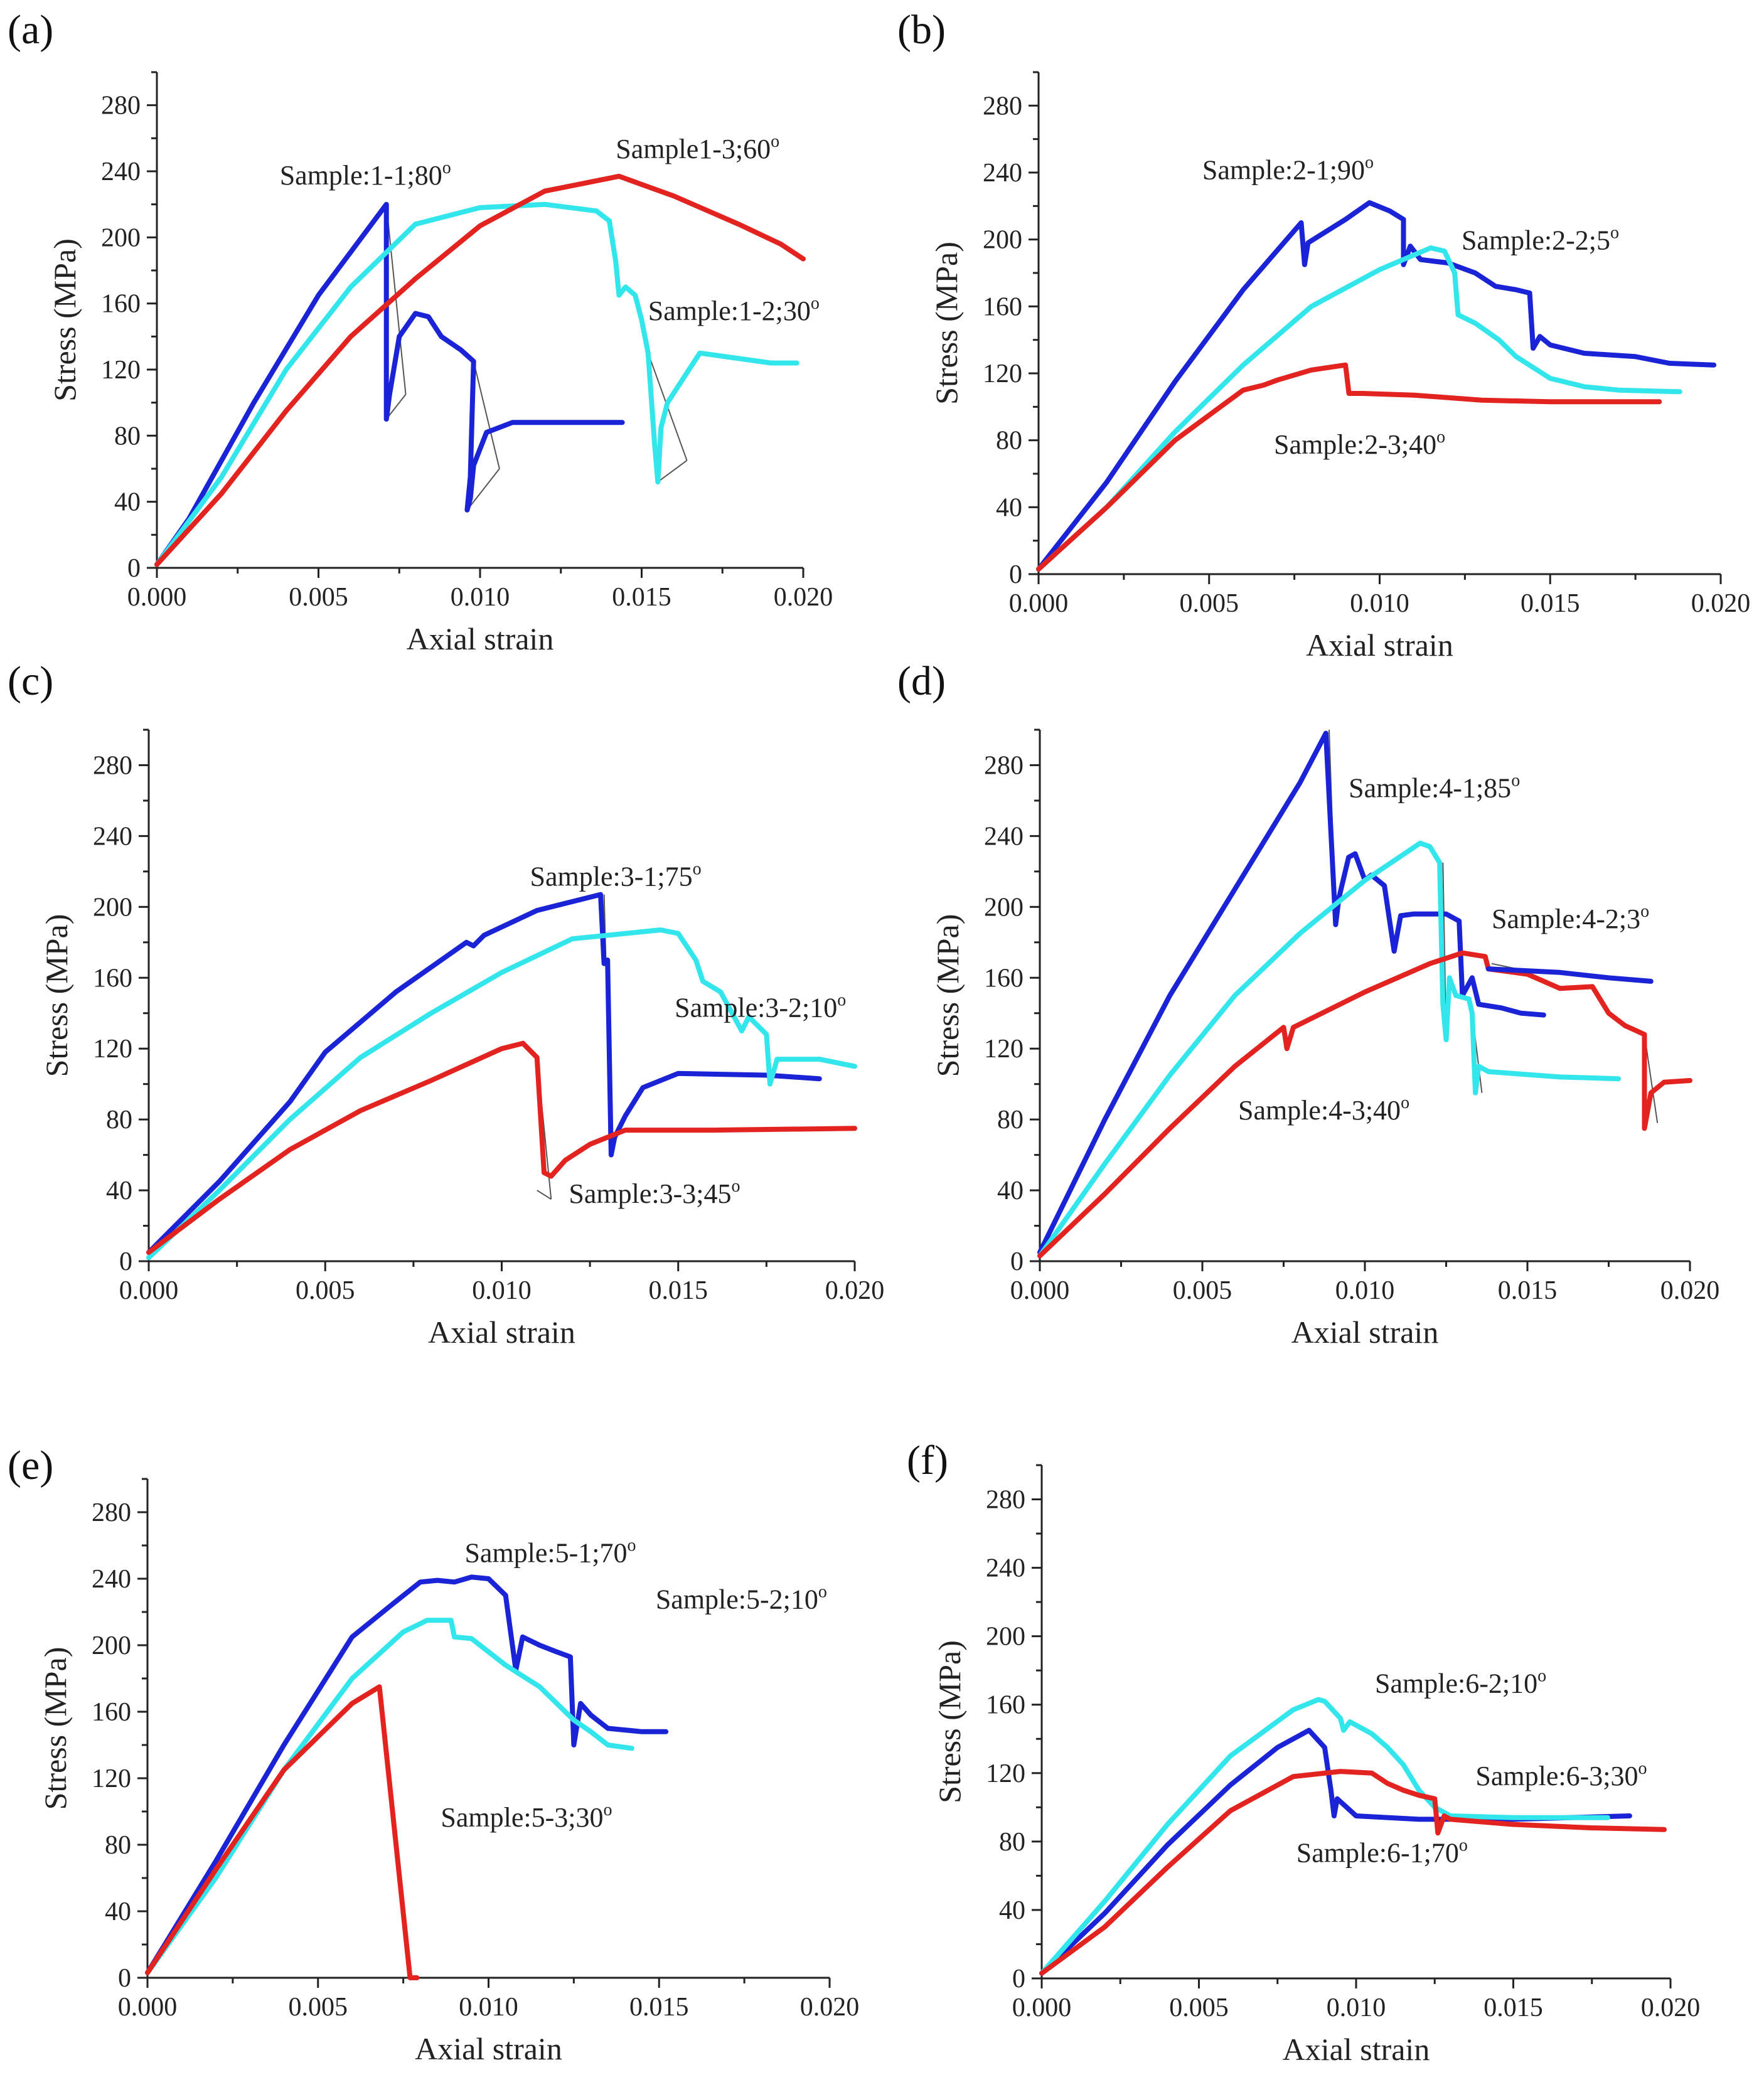 The image size is (1764, 2097). I want to click on series-annotation: Sample:3-3;45o, so click(654, 1193).